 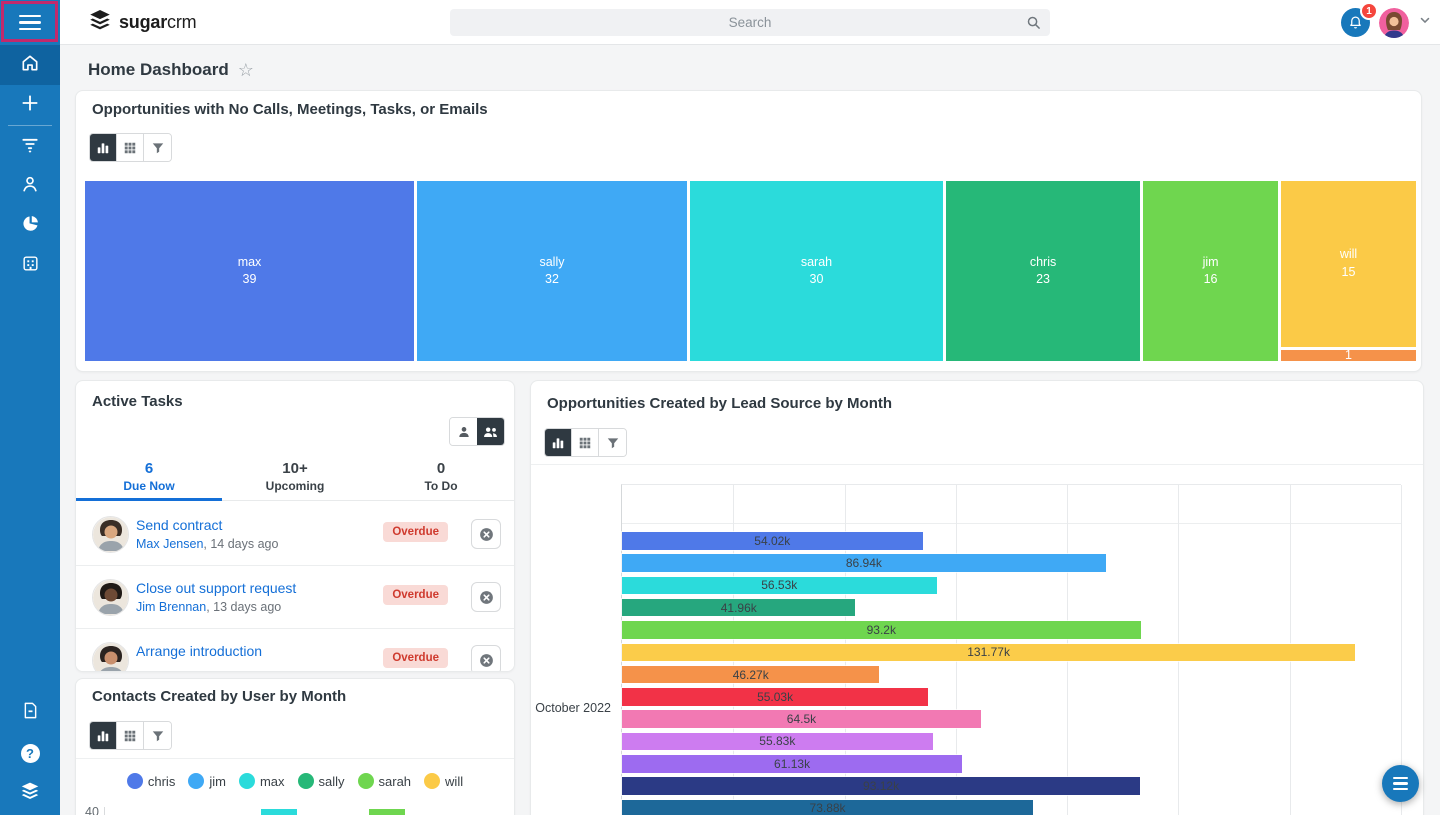 What do you see at coordinates (30, 186) in the screenshot?
I see `sidebar-item-contacts` at bounding box center [30, 186].